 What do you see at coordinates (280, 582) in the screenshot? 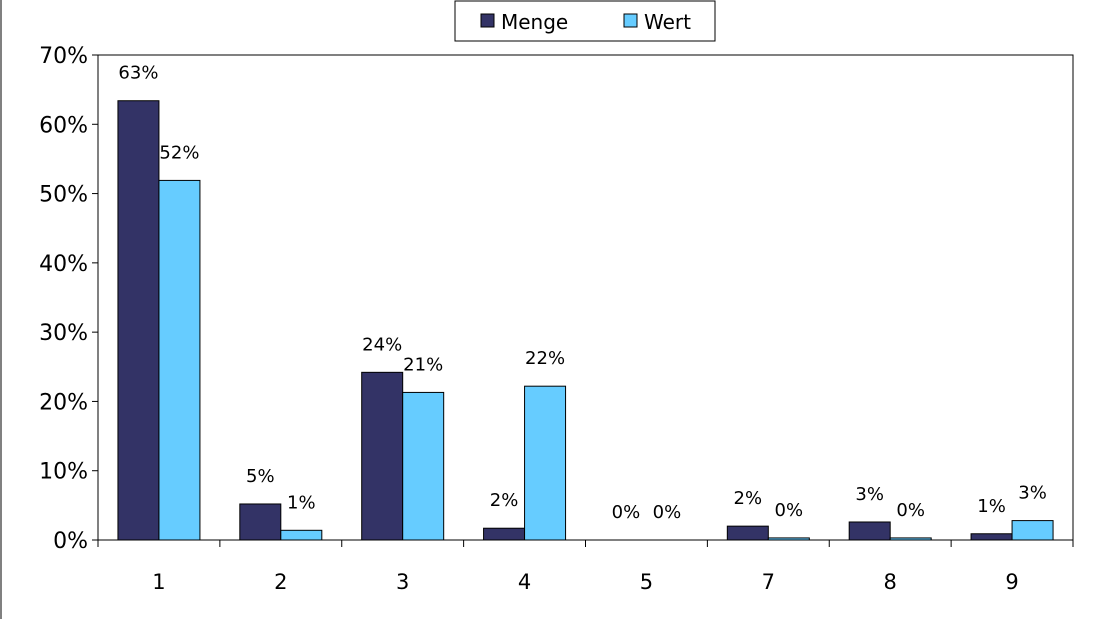
I see `x-tick-label: 2` at bounding box center [280, 582].